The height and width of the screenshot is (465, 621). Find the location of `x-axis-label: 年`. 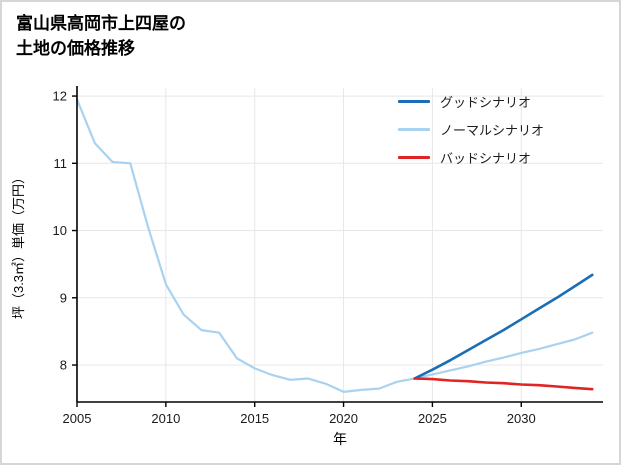

x-axis-label: 年 is located at coordinates (340, 439).